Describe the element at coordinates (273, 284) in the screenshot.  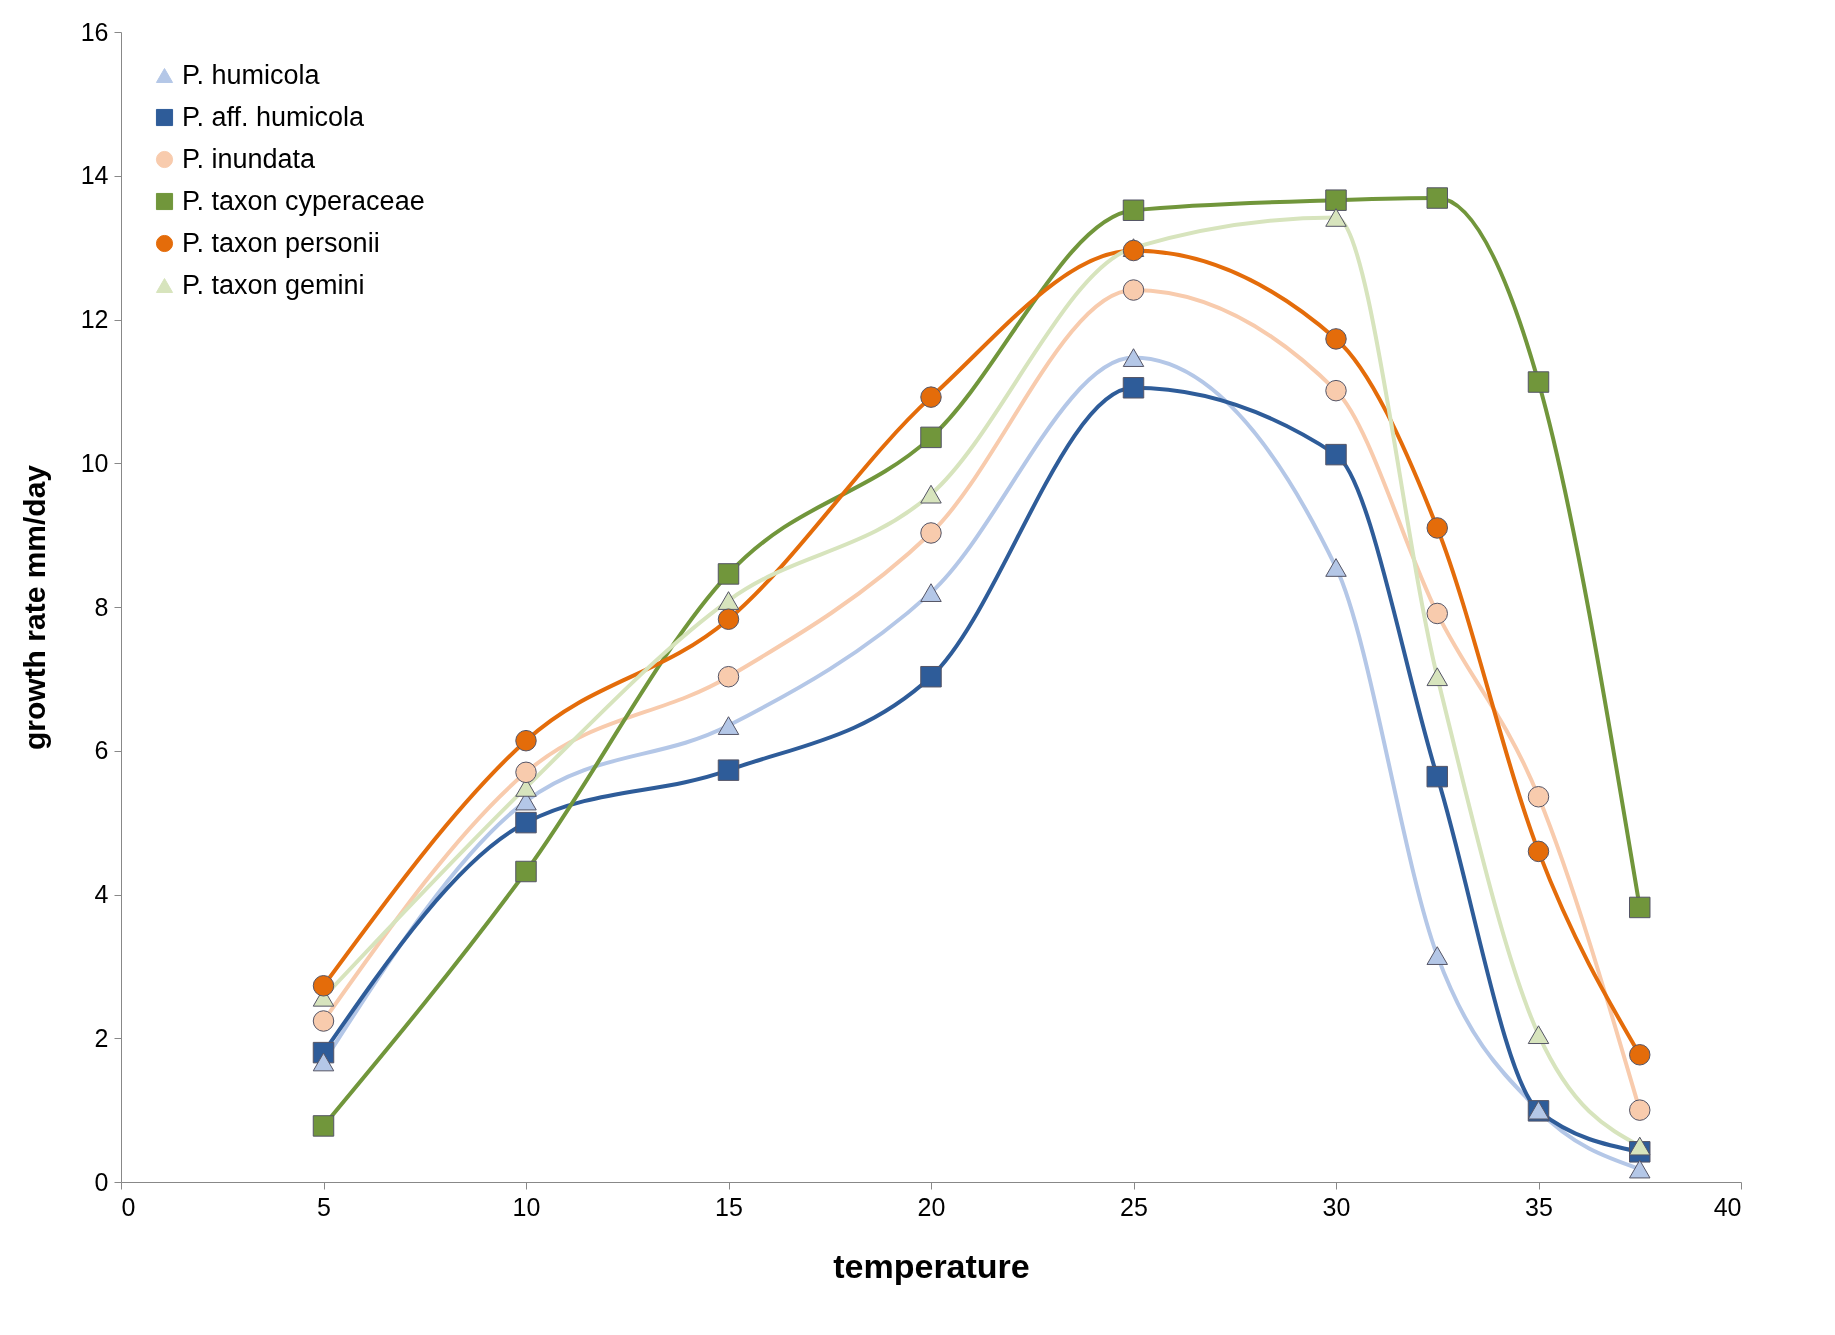
I see `legend-label: P. taxon gemini` at that location.